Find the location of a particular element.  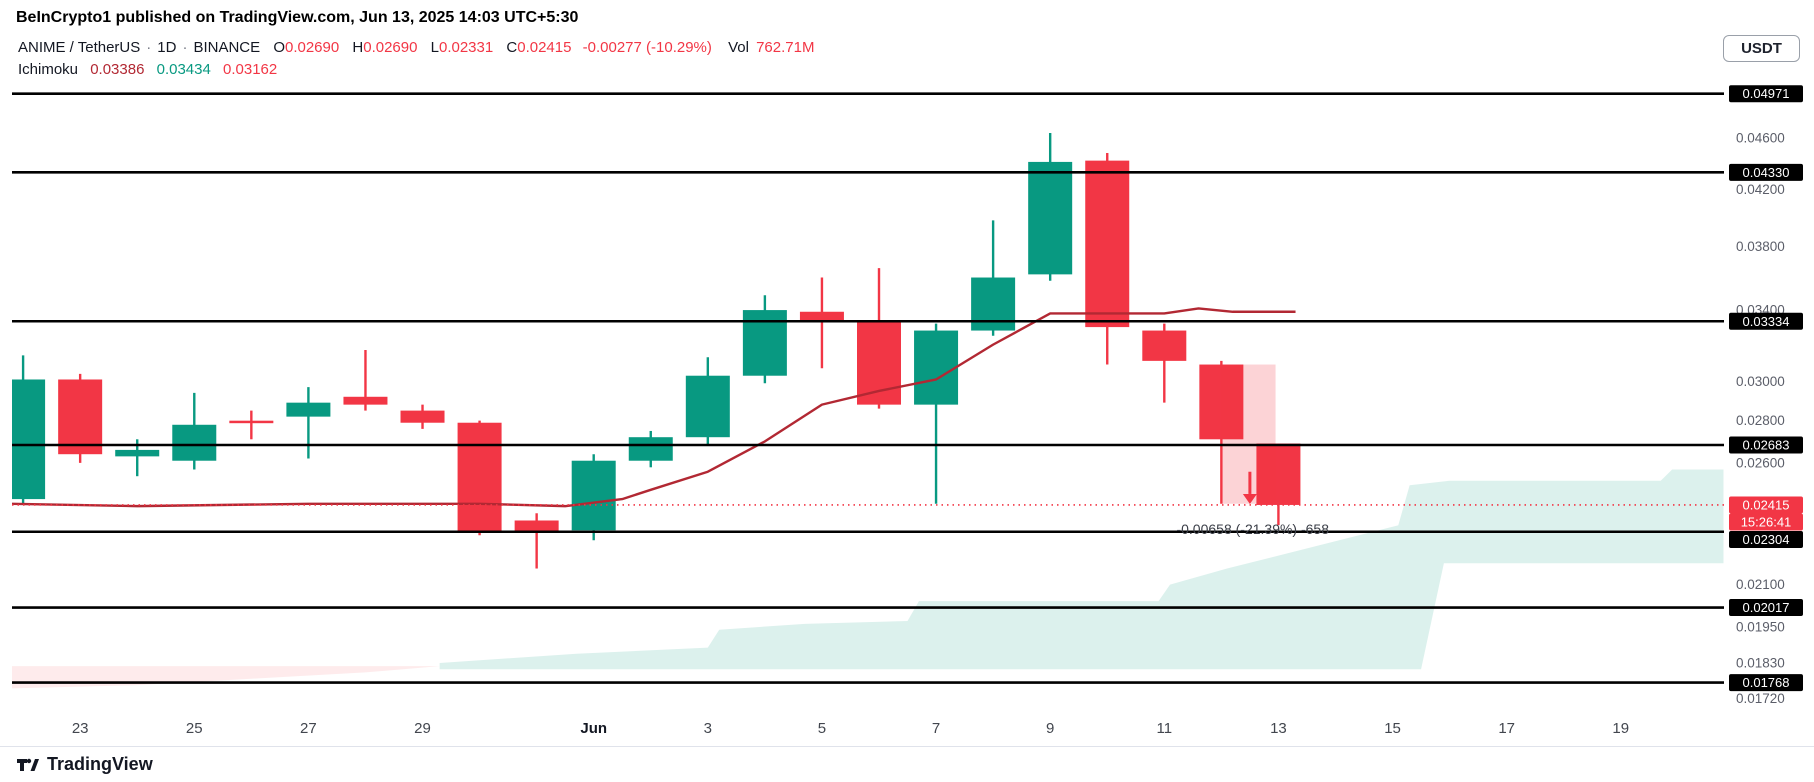

y-tick-0.01830: 0.01830 is located at coordinates (1760, 662).